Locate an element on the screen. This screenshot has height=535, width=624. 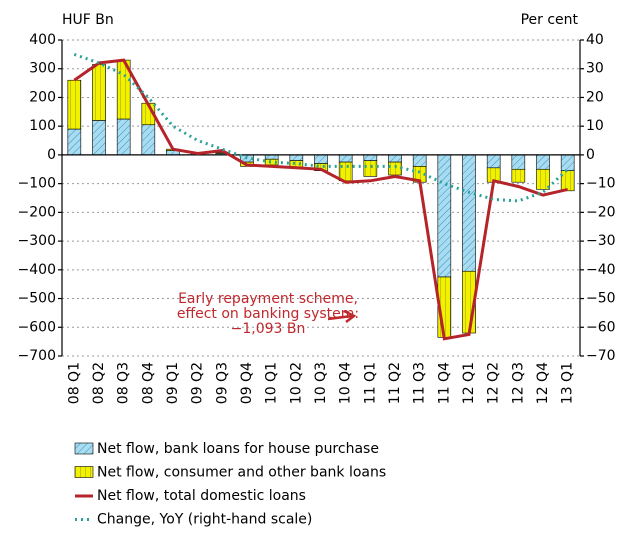
x-tick-label: 08 Q2 is located at coordinates (99, 383).